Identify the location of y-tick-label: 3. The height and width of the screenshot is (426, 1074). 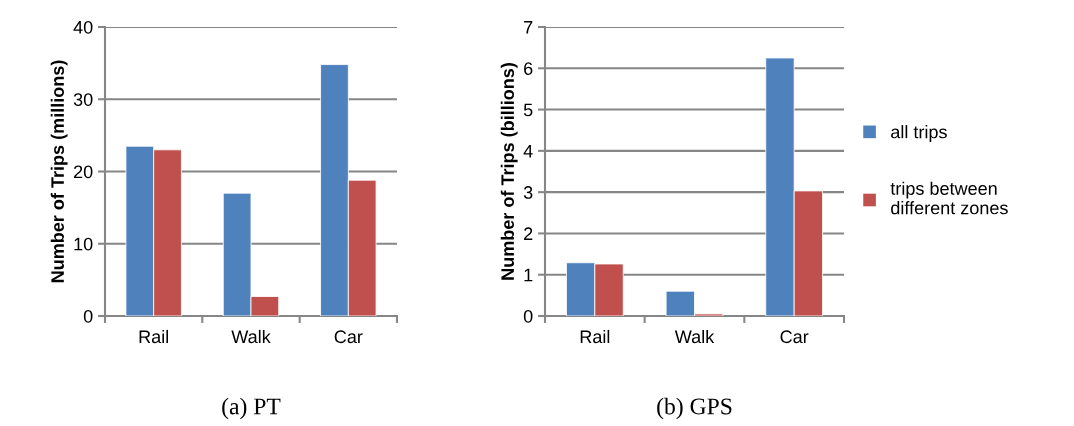
(528, 192).